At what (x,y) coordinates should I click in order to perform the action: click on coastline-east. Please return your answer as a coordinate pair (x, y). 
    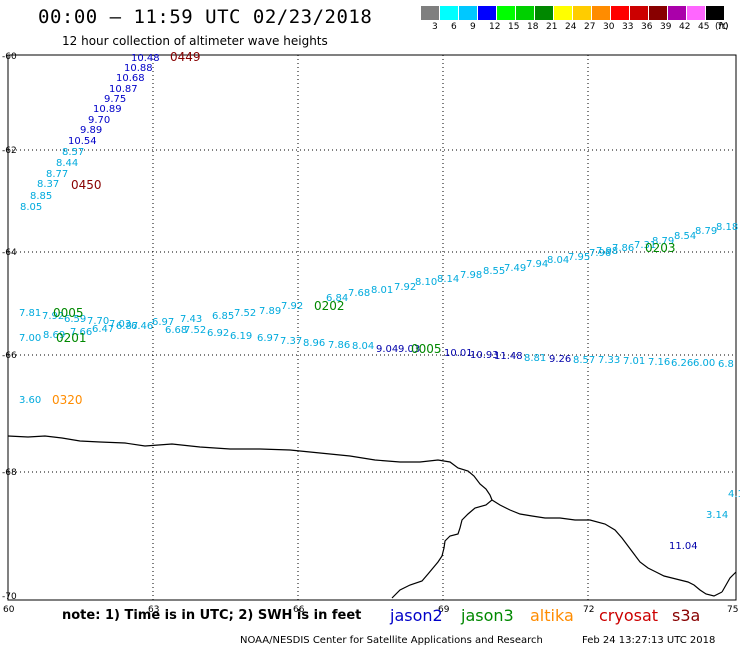
    Looking at the image, I should click on (729, 582).